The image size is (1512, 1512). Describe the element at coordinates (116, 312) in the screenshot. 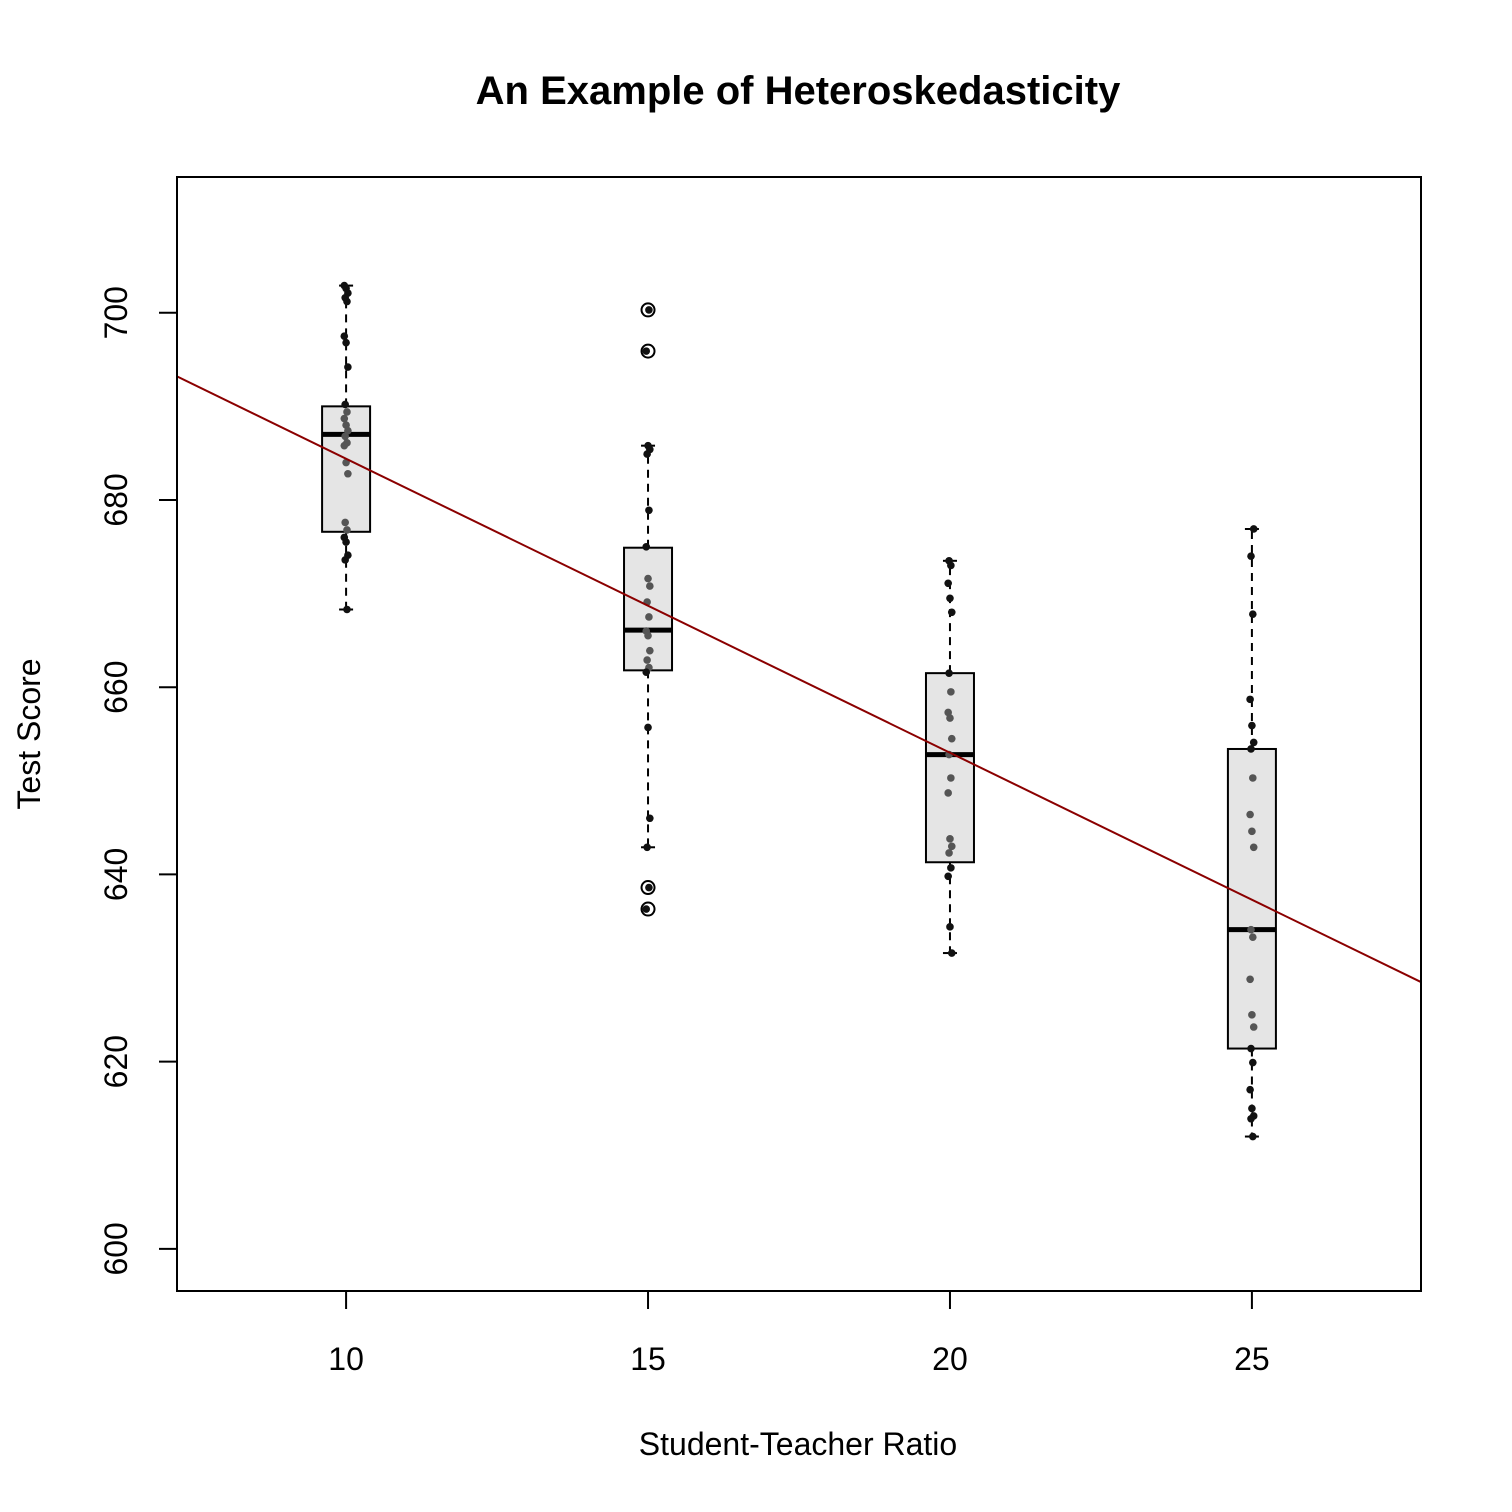

I see `y-tick-label: 700` at that location.